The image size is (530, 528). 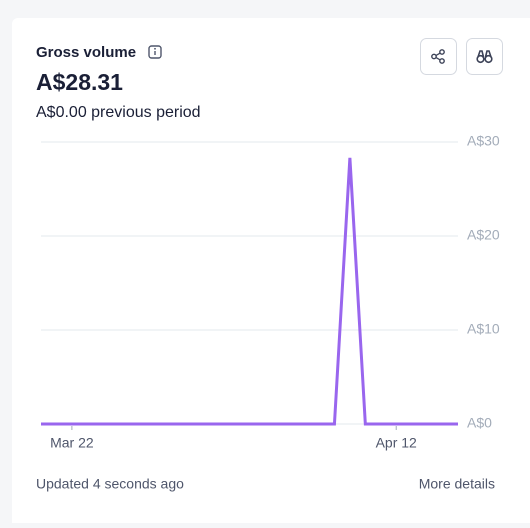 I want to click on y-tick-label: A$0, so click(x=479, y=423).